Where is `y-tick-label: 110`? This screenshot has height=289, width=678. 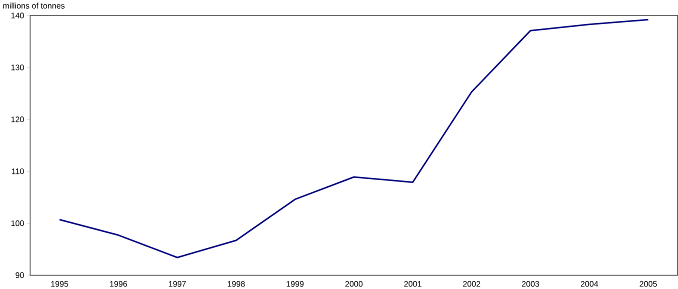
y-tick-label: 110 is located at coordinates (18, 171).